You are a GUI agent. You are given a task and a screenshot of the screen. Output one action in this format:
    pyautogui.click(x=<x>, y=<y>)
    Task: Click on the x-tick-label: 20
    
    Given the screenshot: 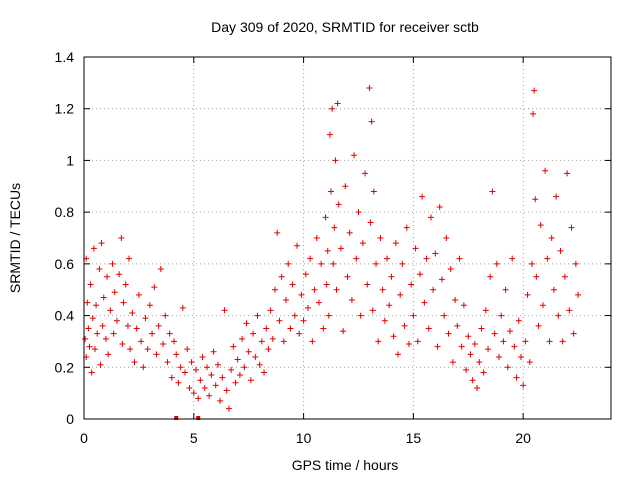 What is the action you would take?
    pyautogui.click(x=523, y=438)
    